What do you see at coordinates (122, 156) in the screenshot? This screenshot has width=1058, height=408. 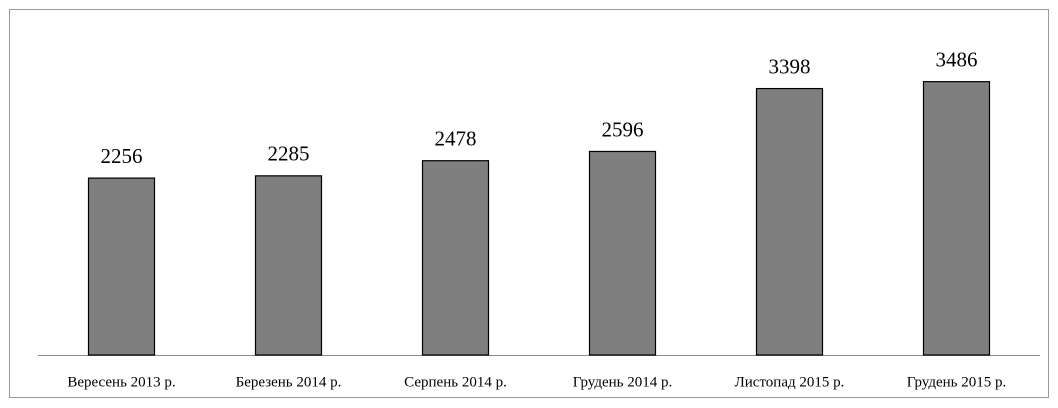 I see `value-label: 2256` at bounding box center [122, 156].